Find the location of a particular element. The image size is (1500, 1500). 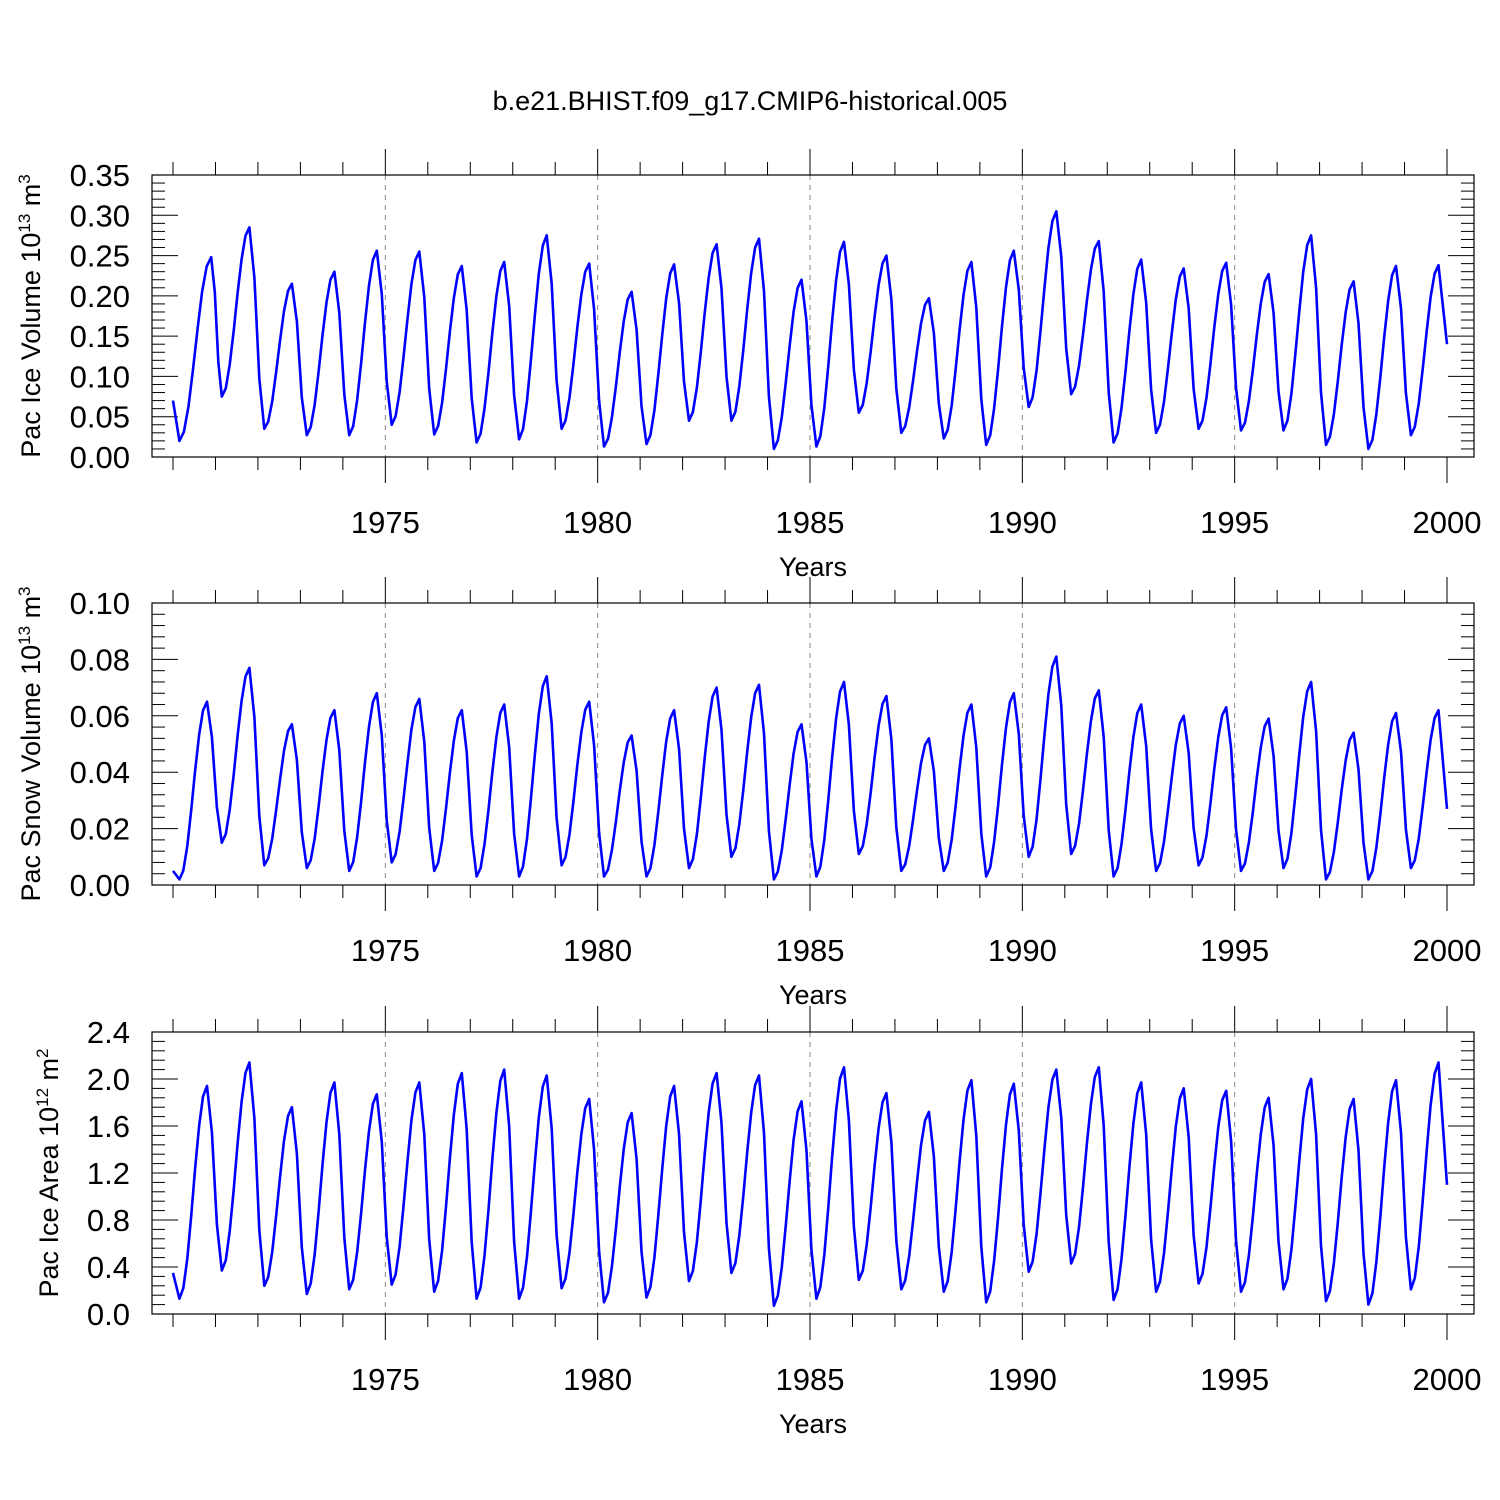

y-tick-label: 0.15 is located at coordinates (100, 336).